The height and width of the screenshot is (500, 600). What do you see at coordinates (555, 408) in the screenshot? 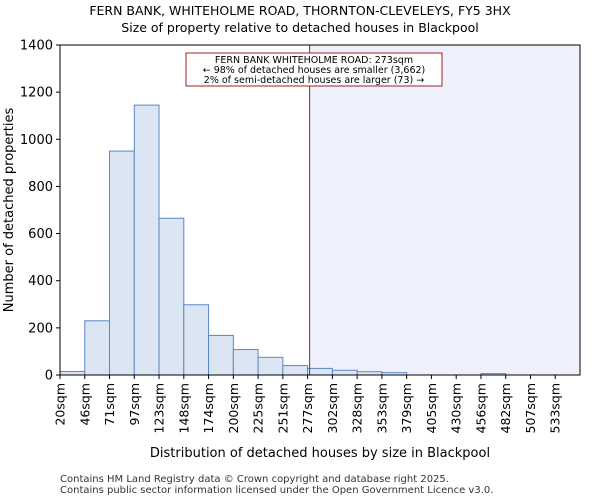
I see `x-tick-label: 533sqm` at bounding box center [555, 408].